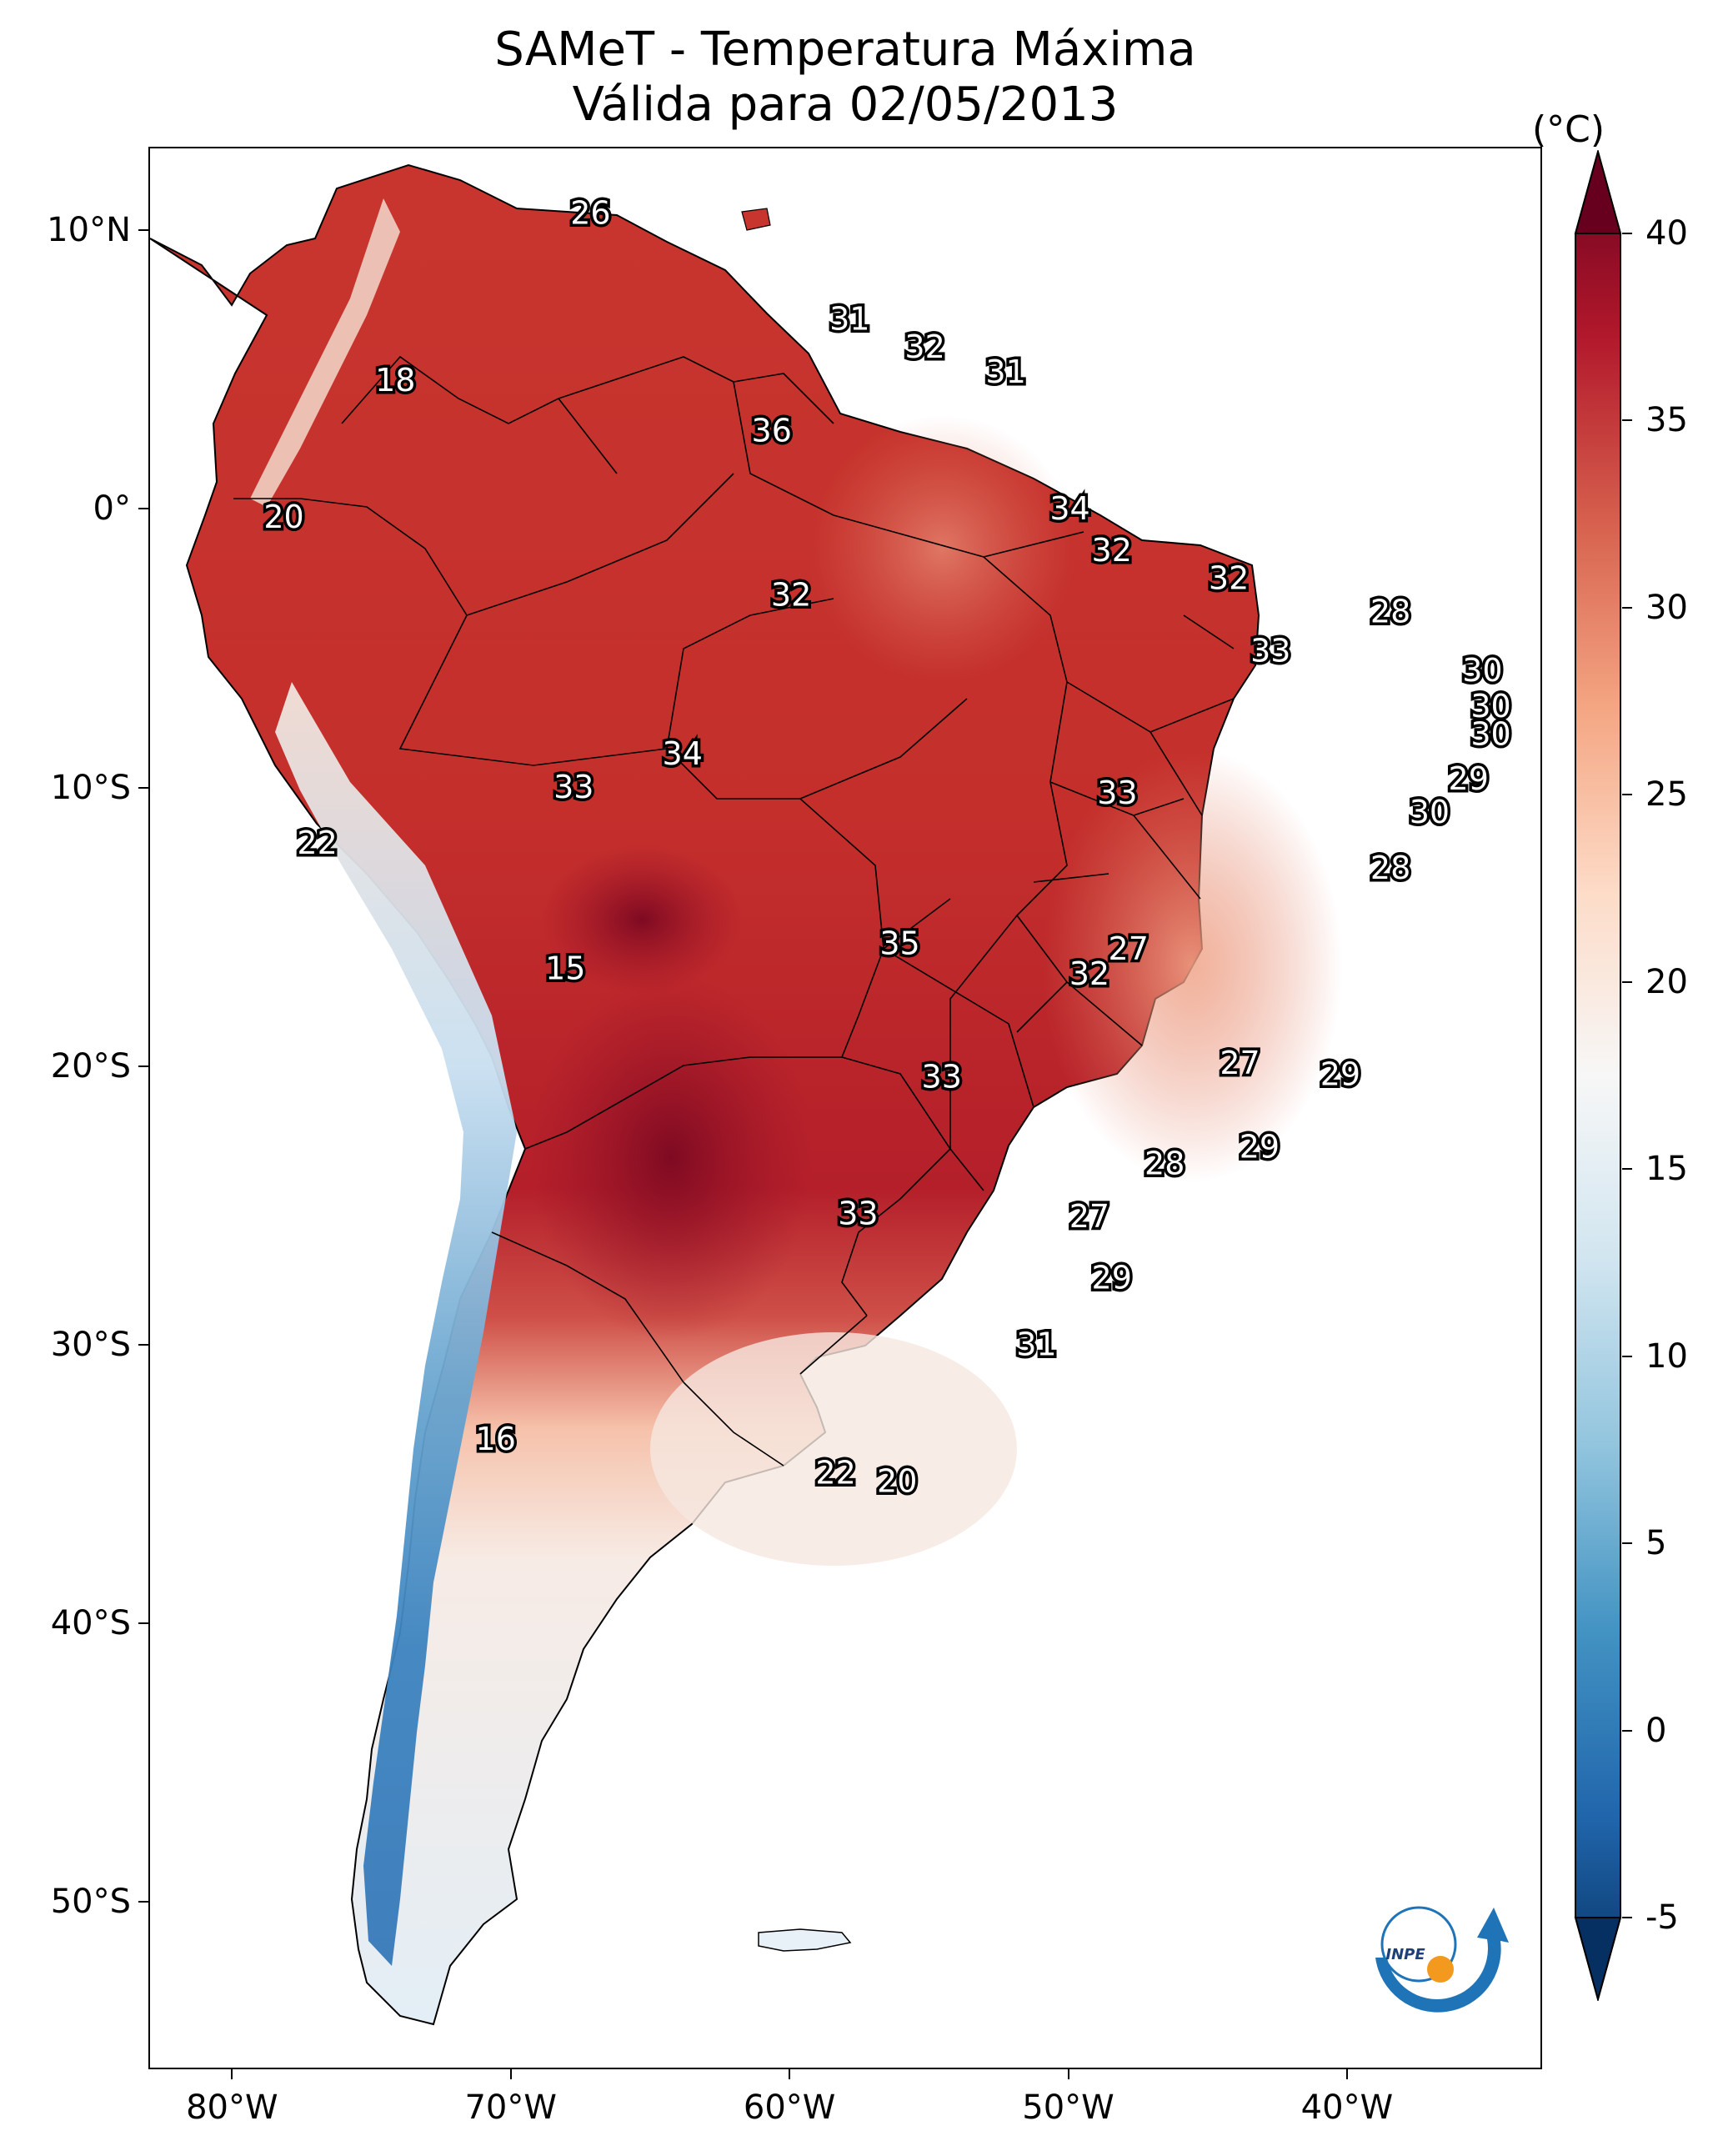 This screenshot has height=2156, width=1723. I want to click on colorbar, so click(1598, 1075).